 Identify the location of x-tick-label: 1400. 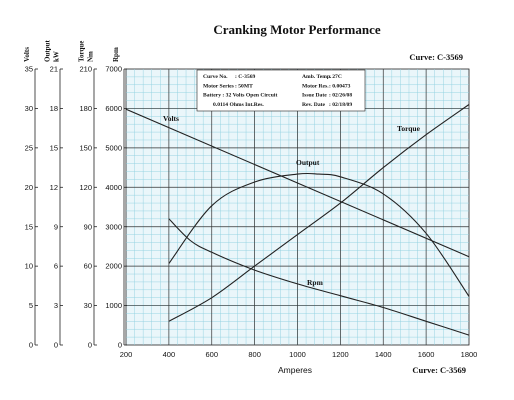
(383, 354).